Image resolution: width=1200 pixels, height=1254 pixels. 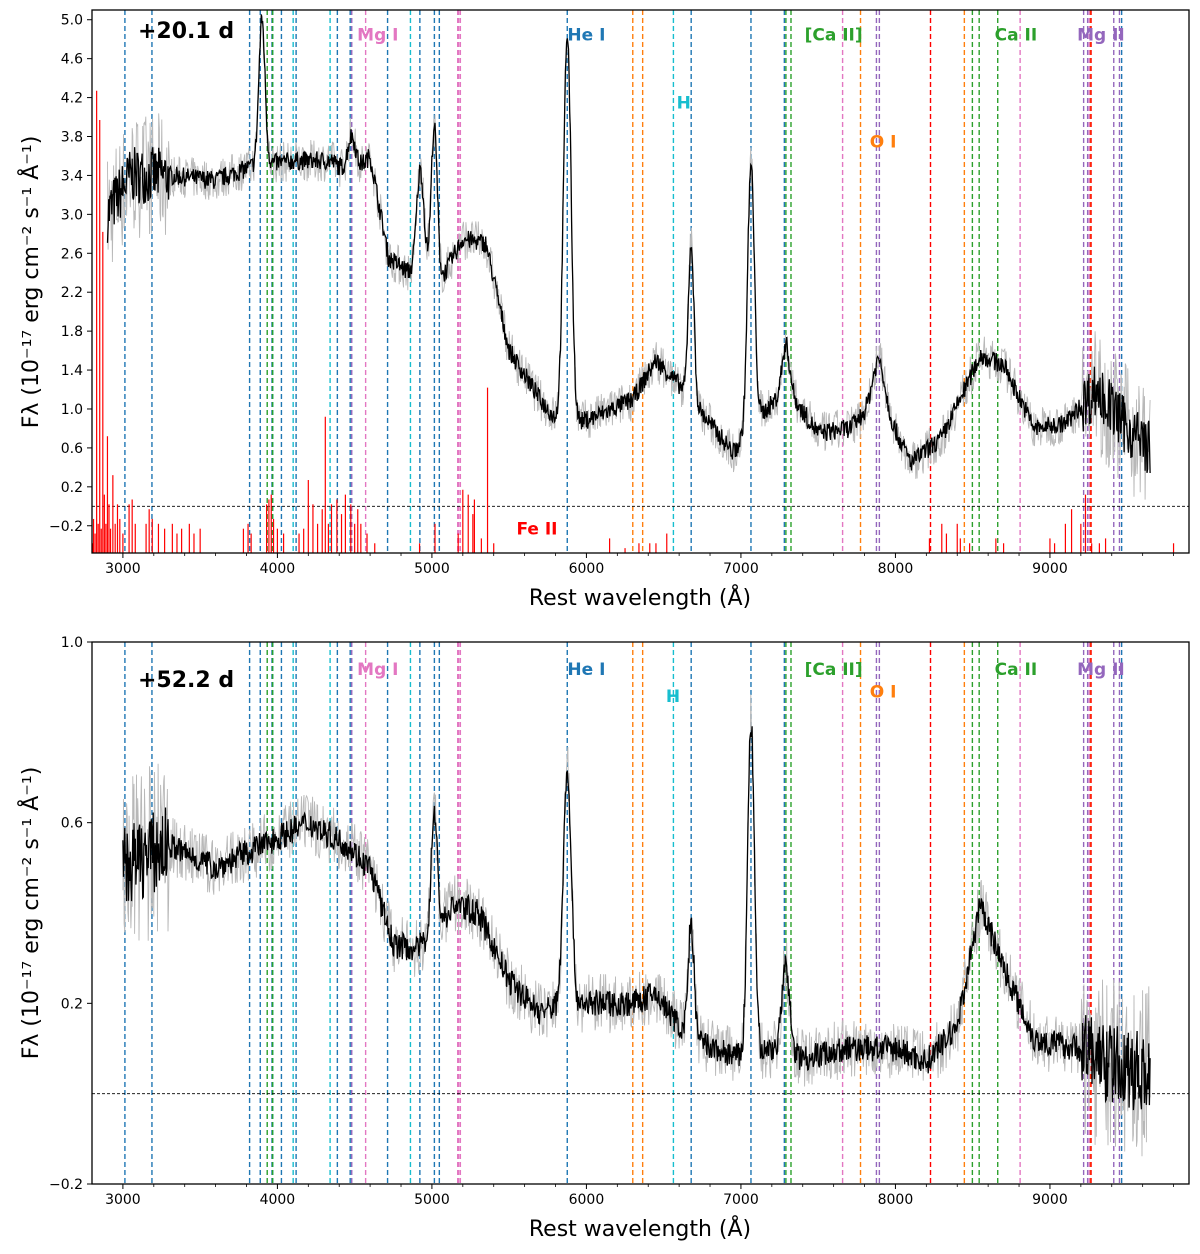 What do you see at coordinates (72, 371) in the screenshot?
I see `y-tick-label: 1.4` at bounding box center [72, 371].